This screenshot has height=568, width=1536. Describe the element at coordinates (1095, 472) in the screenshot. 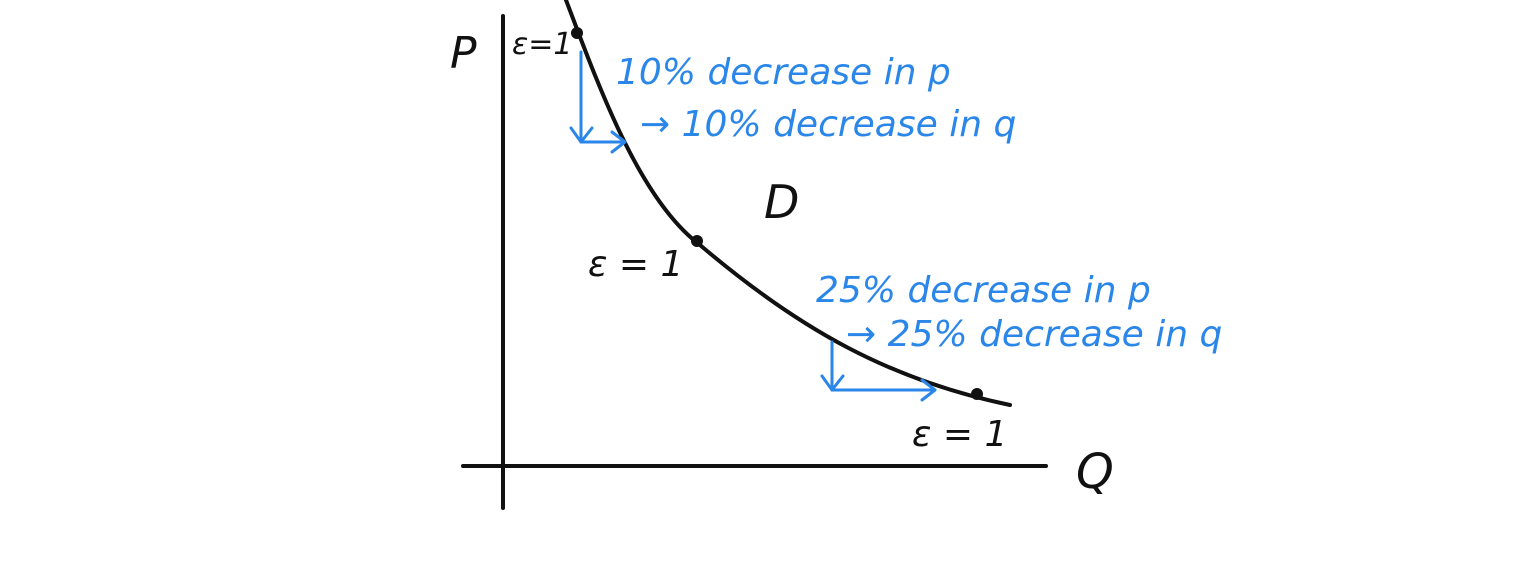

I see `x-axis-label: Q` at that location.